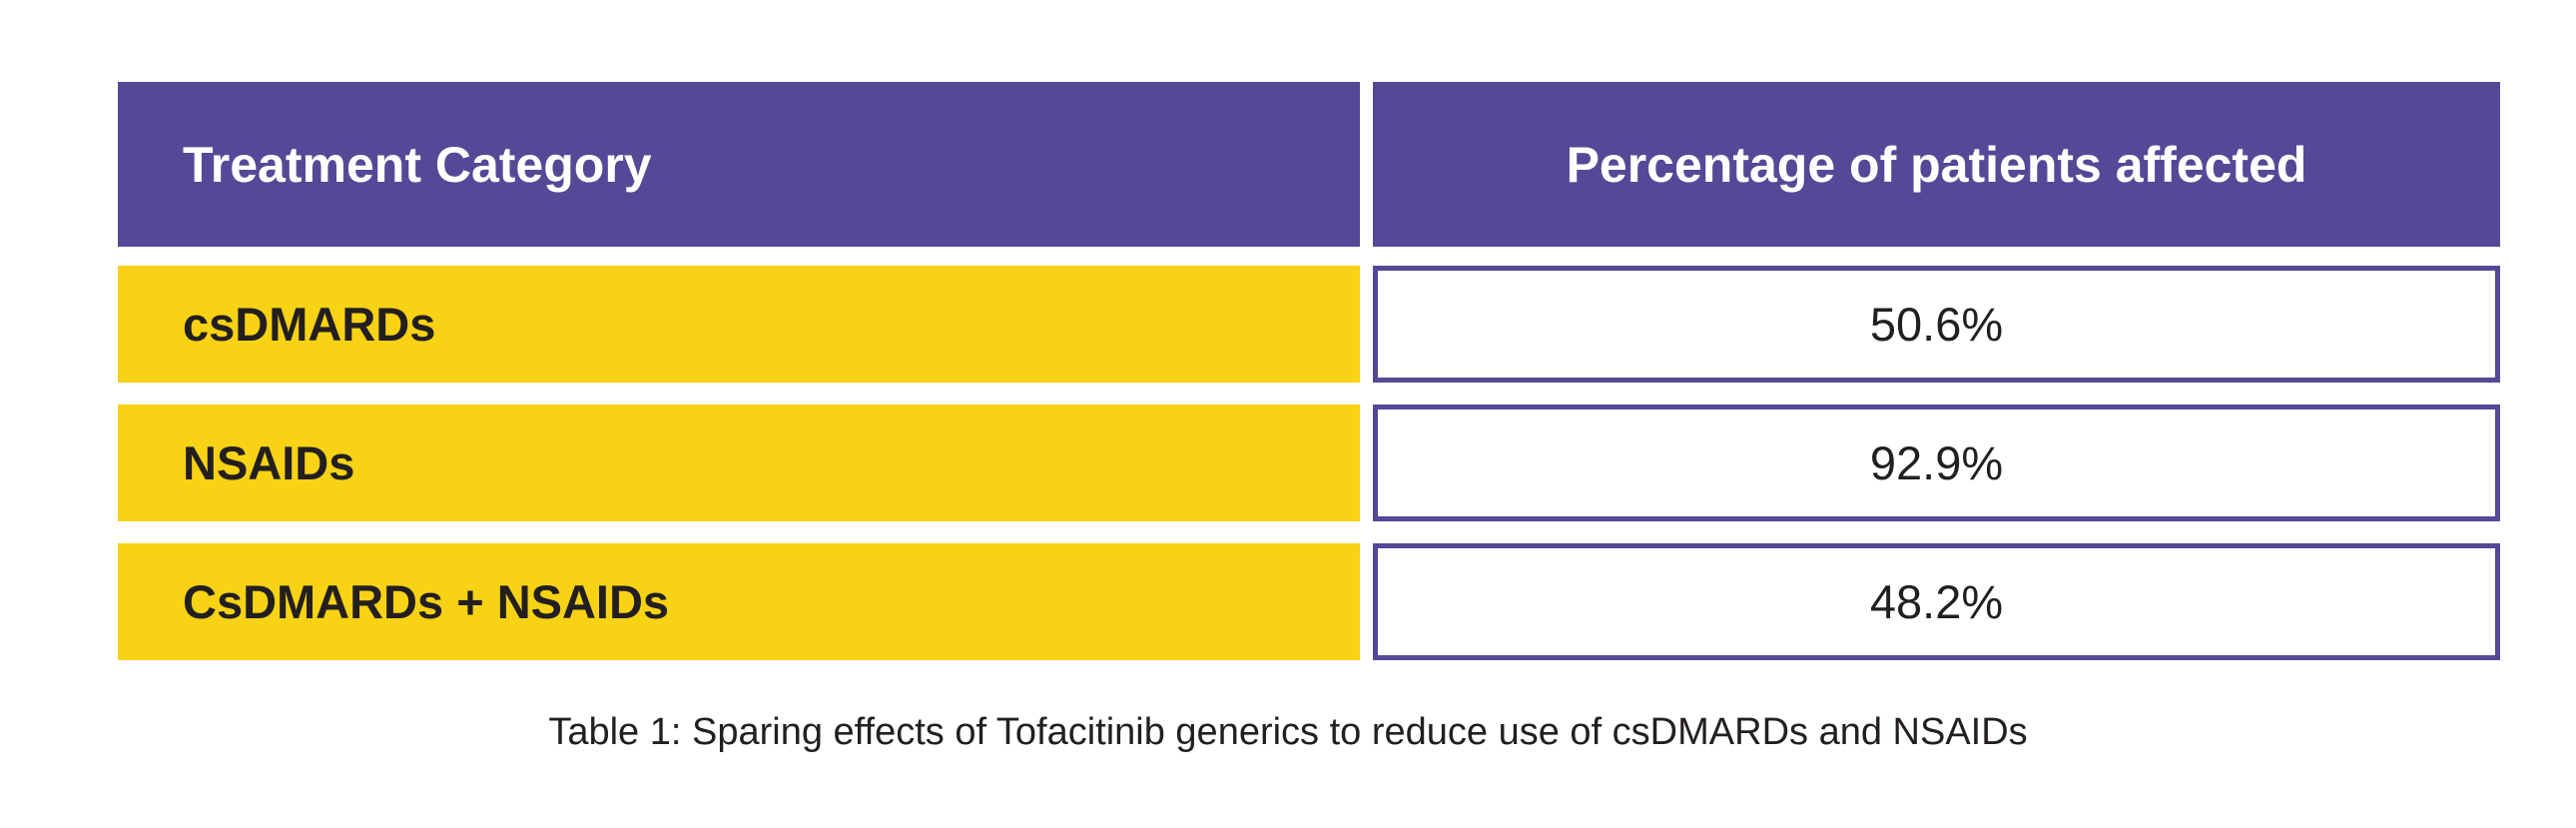 This screenshot has width=2576, height=828. I want to click on row-percentage: 92.9%, so click(1936, 463).